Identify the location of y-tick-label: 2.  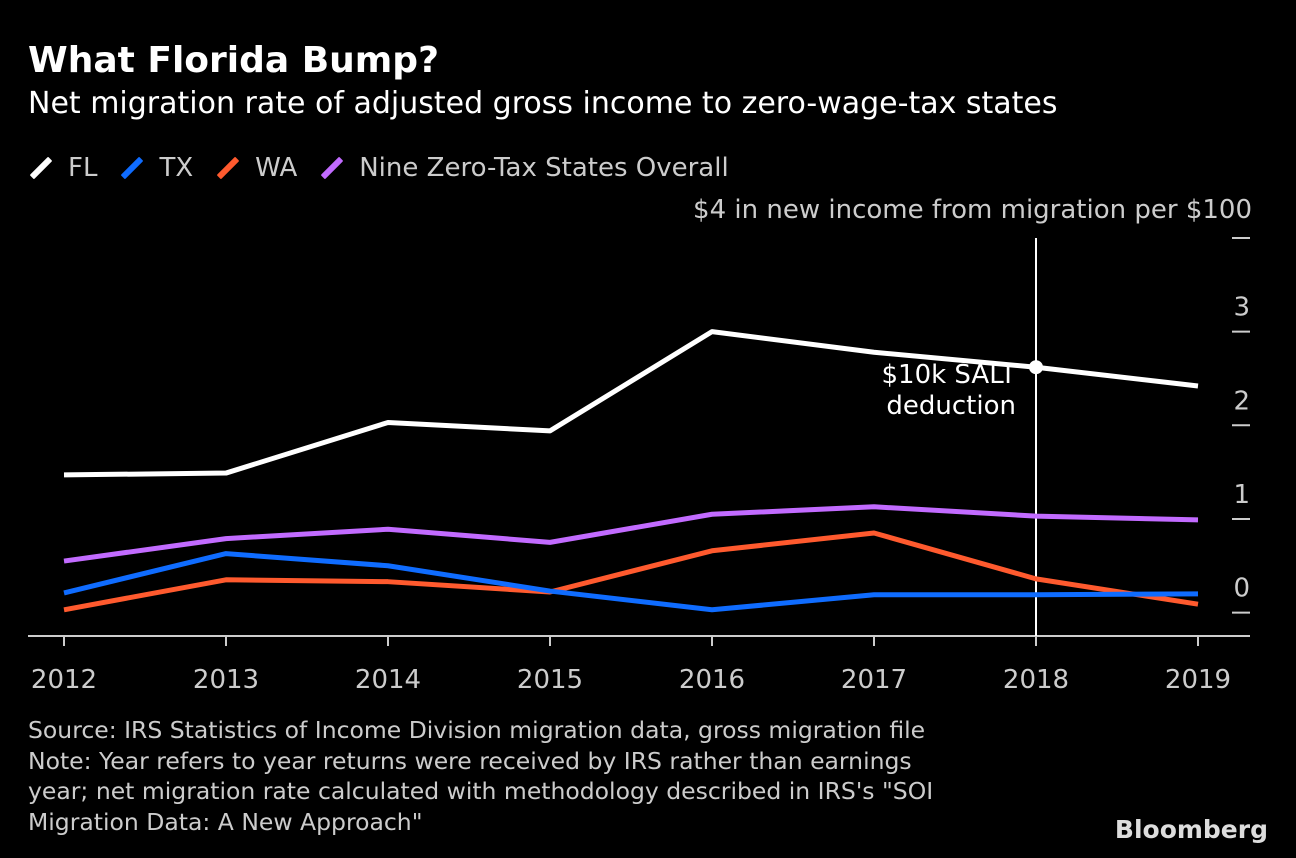
(1241, 401).